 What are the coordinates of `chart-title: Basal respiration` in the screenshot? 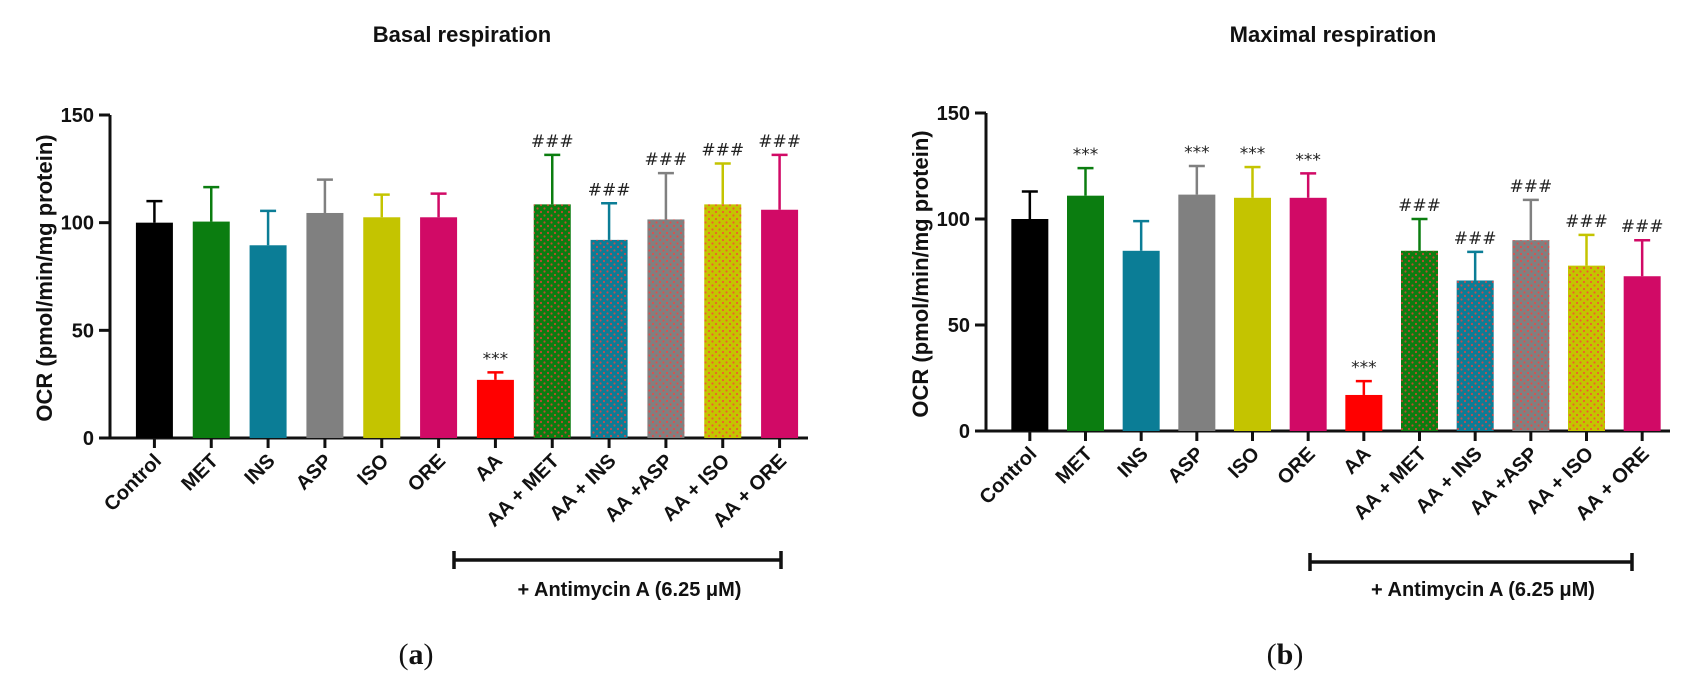 It's located at (462, 34).